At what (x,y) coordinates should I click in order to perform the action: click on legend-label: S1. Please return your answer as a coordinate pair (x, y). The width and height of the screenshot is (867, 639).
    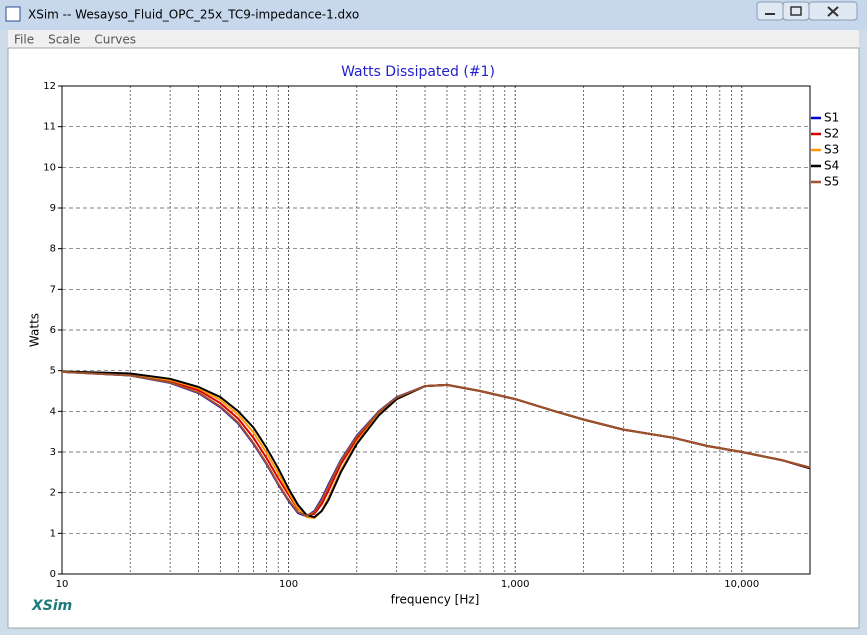
    Looking at the image, I should click on (831, 118).